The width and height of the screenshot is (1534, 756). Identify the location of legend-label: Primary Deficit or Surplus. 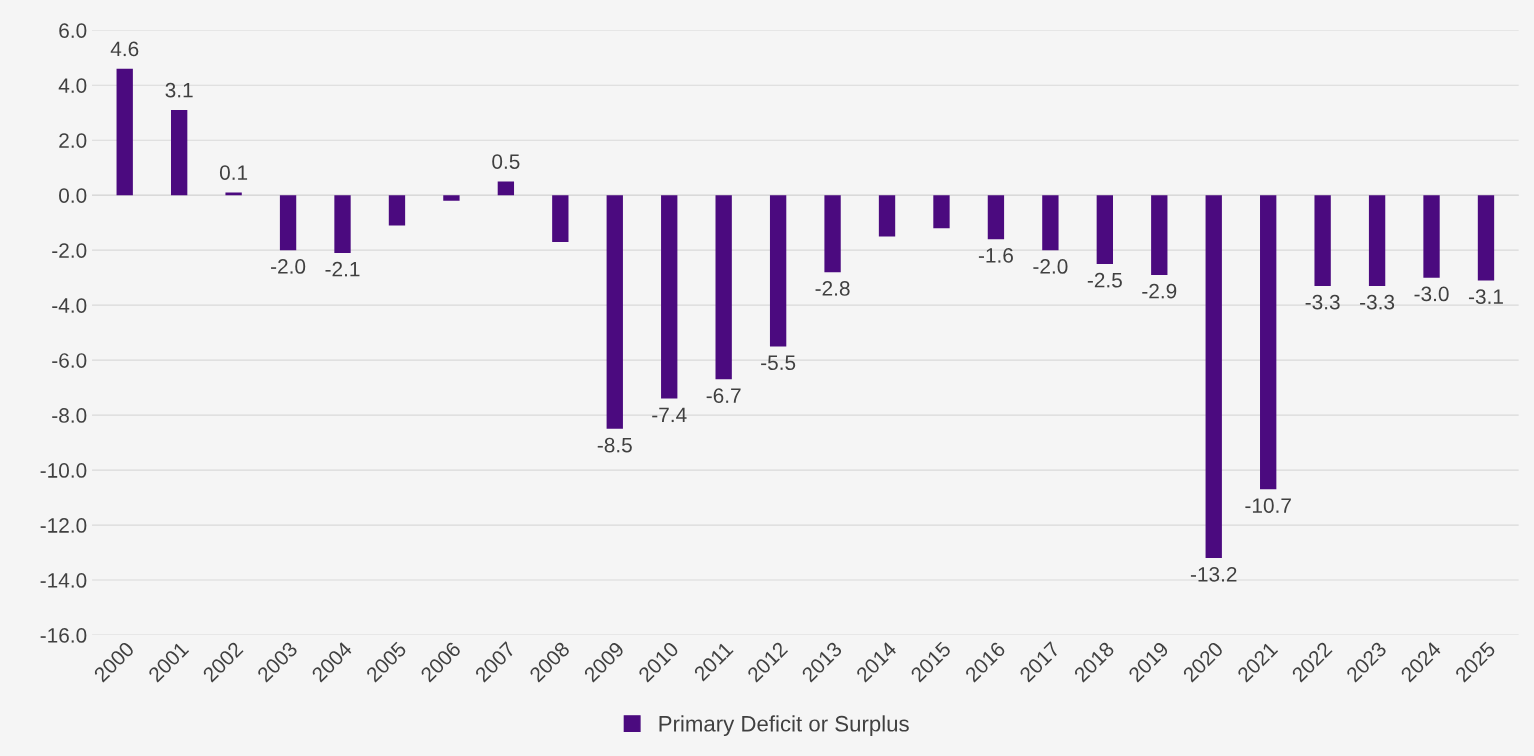
(784, 725).